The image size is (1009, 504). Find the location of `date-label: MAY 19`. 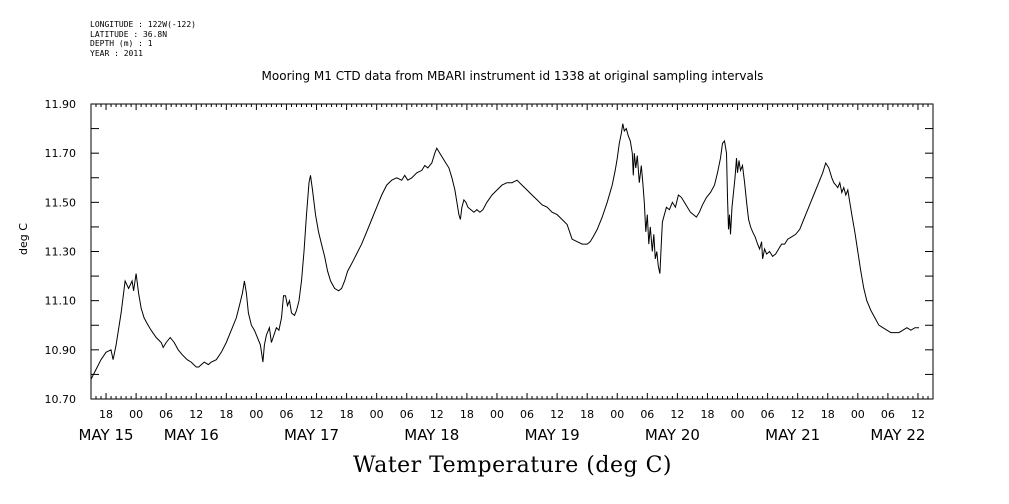

date-label: MAY 19 is located at coordinates (552, 435).